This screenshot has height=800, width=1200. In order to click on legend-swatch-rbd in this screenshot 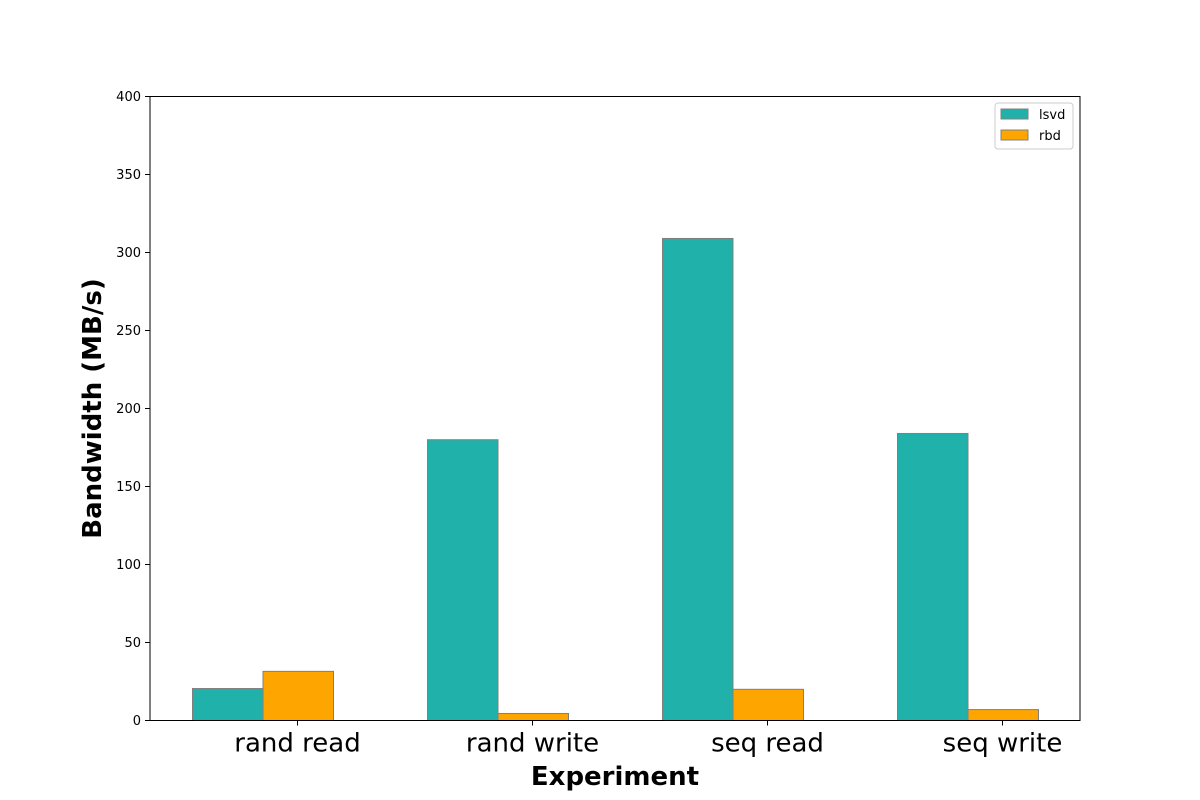, I will do `click(1014, 135)`.